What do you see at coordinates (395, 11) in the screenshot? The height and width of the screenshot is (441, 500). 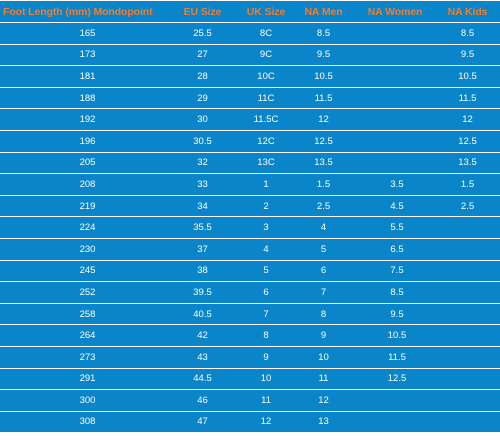 I see `header-na-women: NA Women` at bounding box center [395, 11].